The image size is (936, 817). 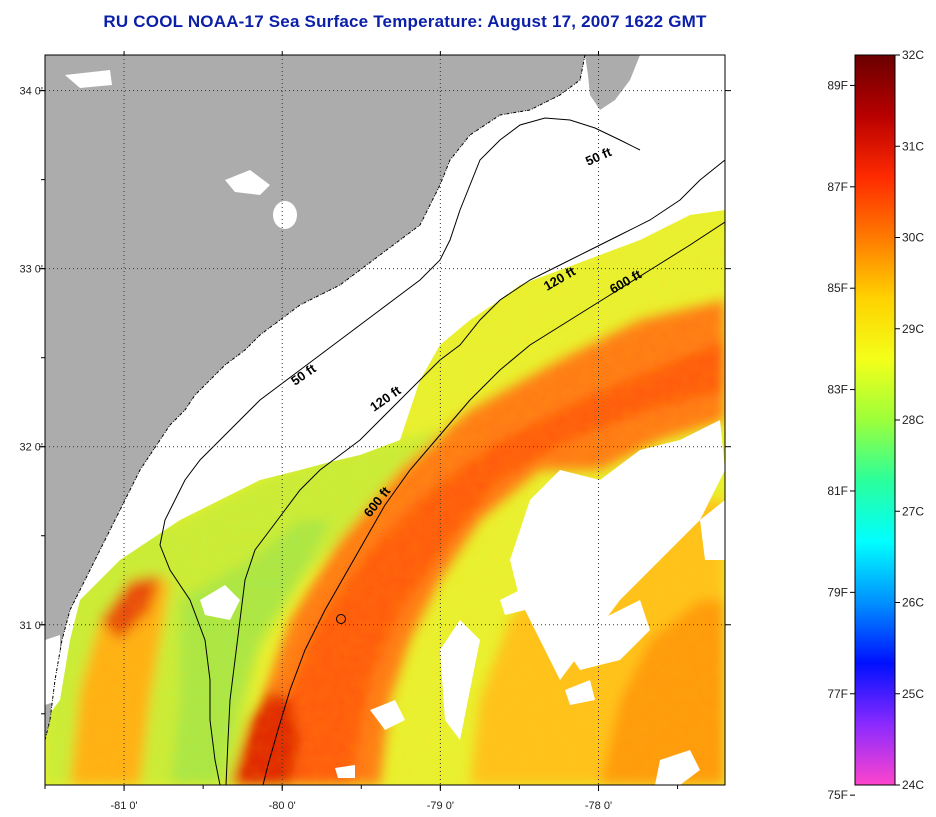 What do you see at coordinates (31, 270) in the screenshot?
I see `lat-tick-label: 33 0'` at bounding box center [31, 270].